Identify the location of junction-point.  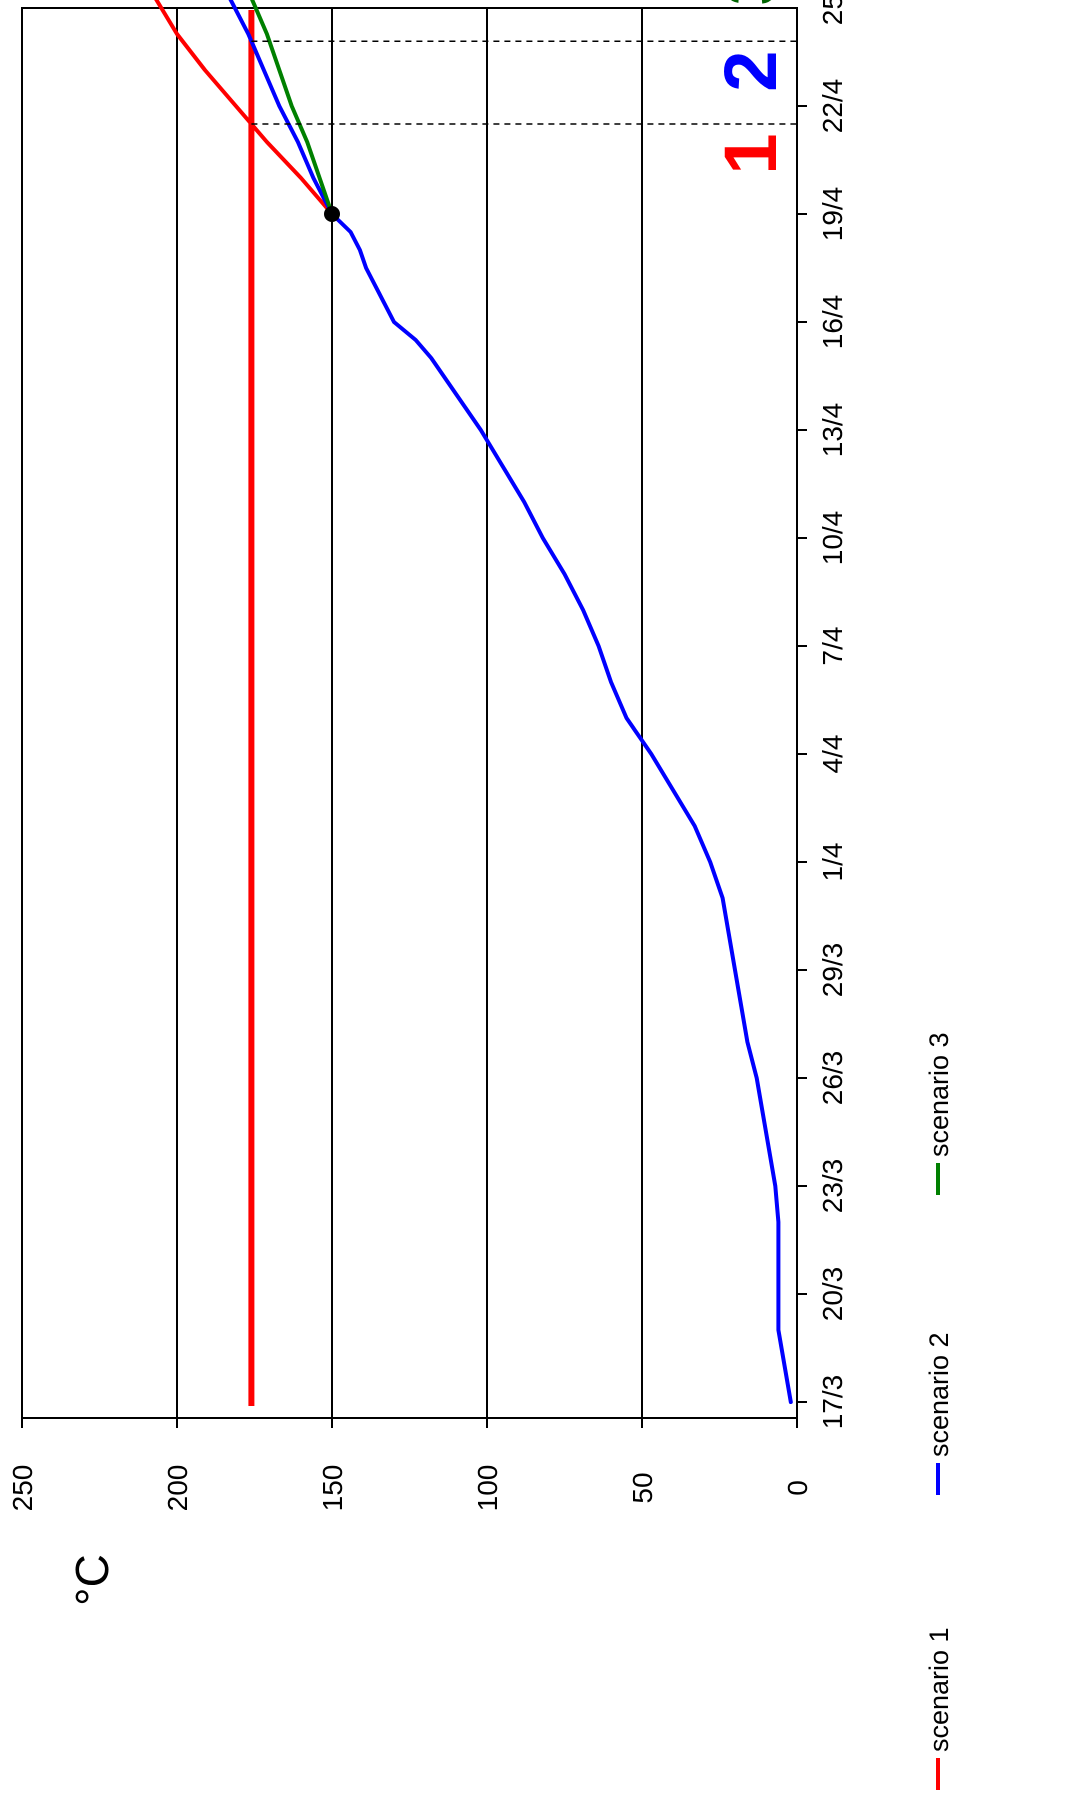
(332, 214).